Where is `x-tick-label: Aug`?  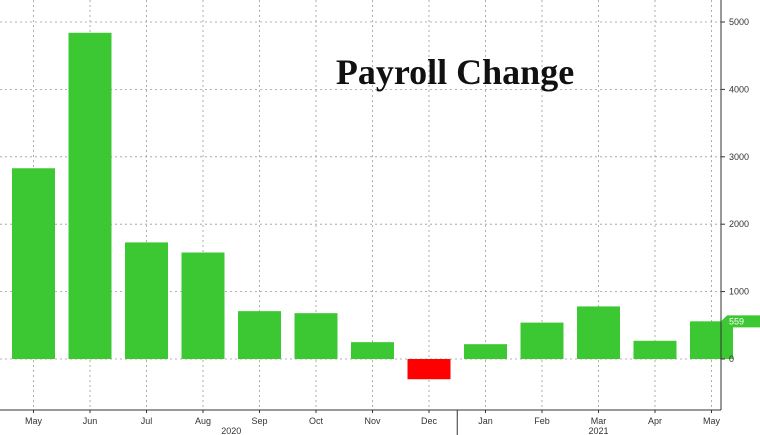 x-tick-label: Aug is located at coordinates (203, 421).